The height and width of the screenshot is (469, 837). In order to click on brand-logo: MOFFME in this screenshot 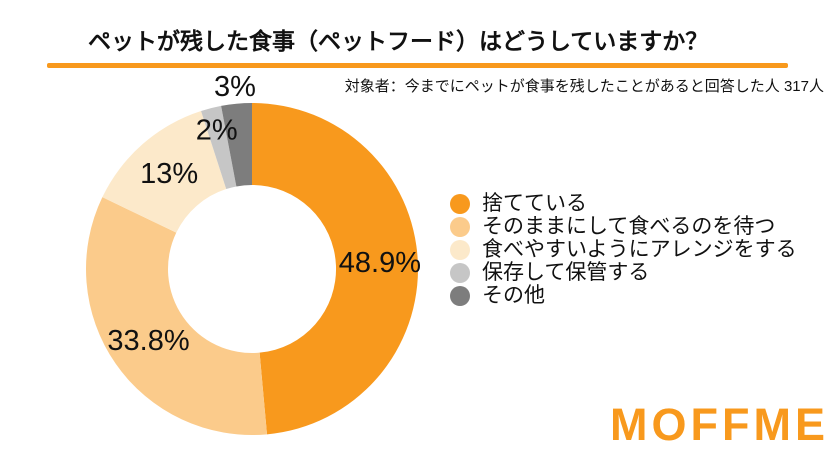, I will do `click(719, 424)`.